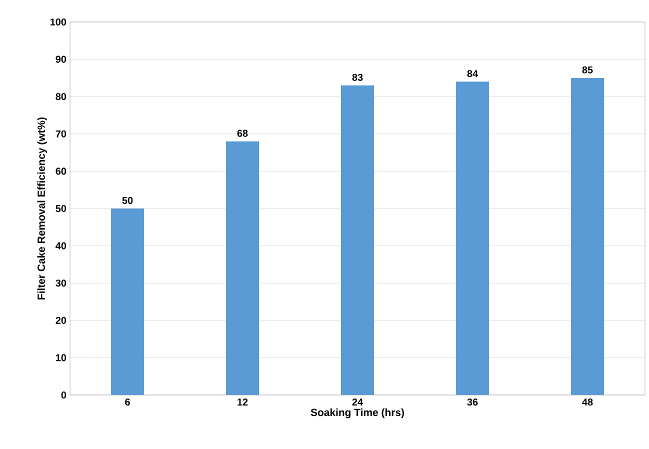 This screenshot has width=649, height=449. Describe the element at coordinates (357, 413) in the screenshot. I see `x-axis-title: Soaking Time (hrs)` at that location.